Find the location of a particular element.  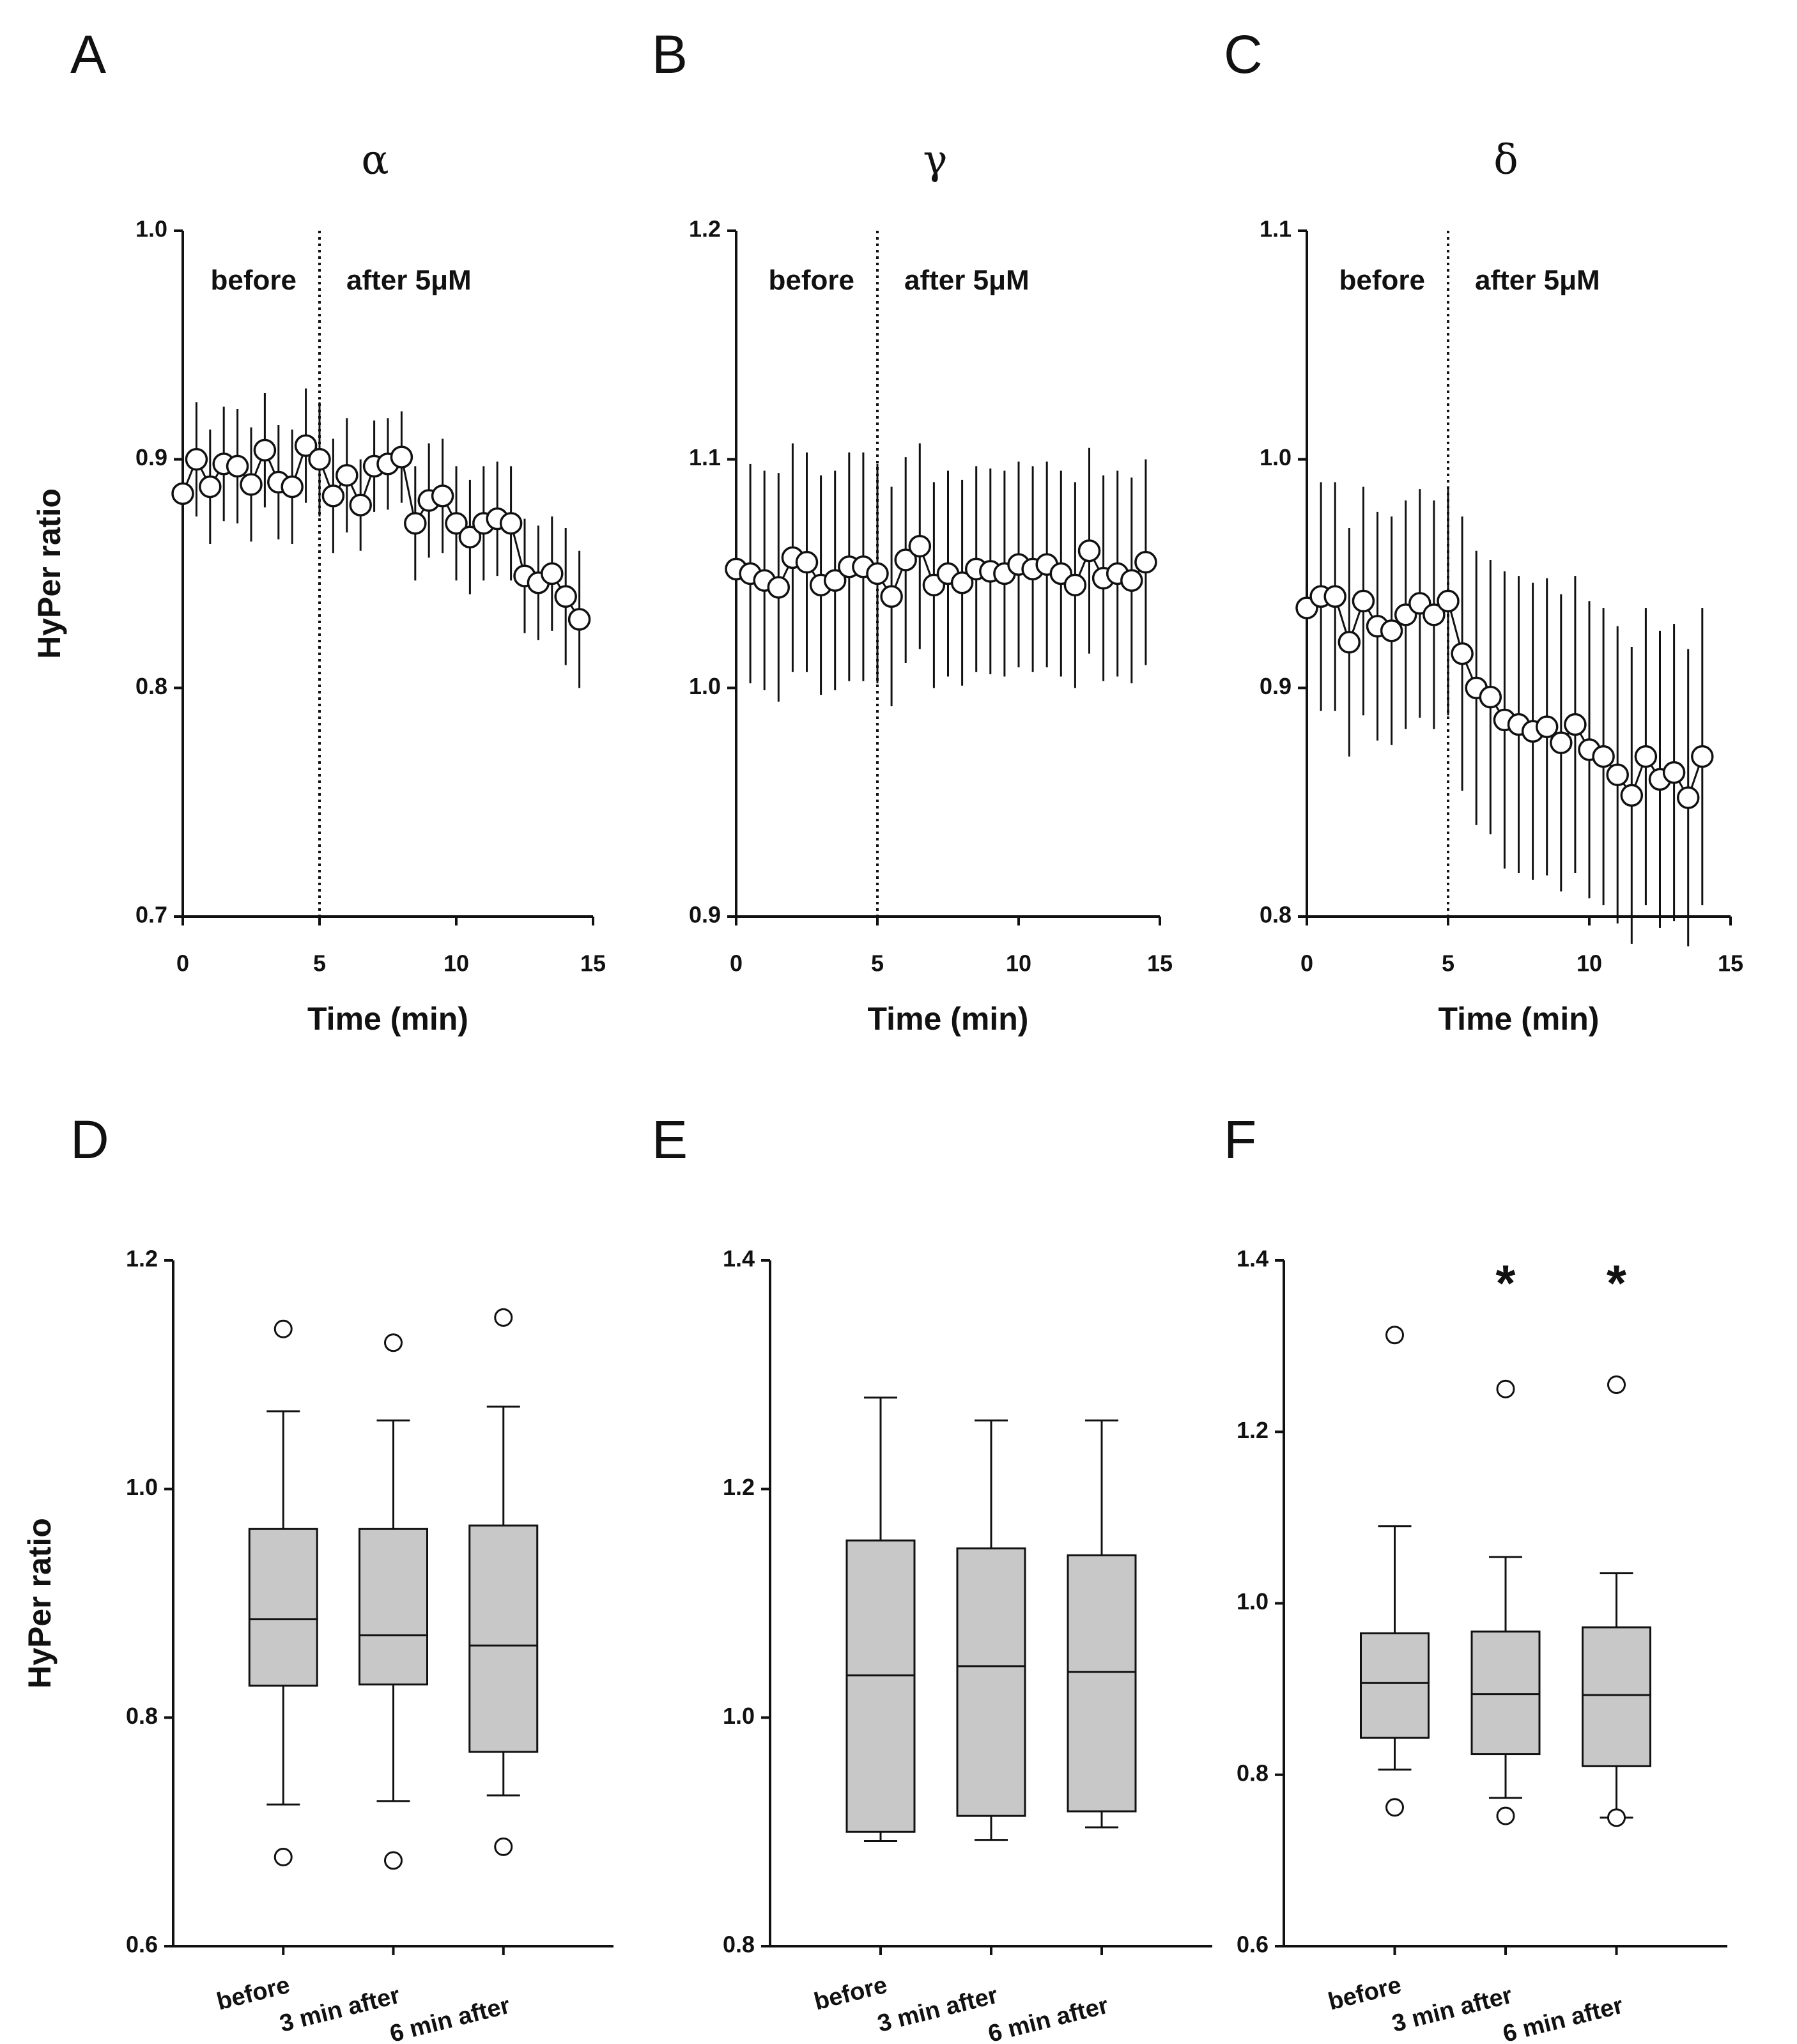

x-tick-label: 6 min after is located at coordinates (1563, 2018).